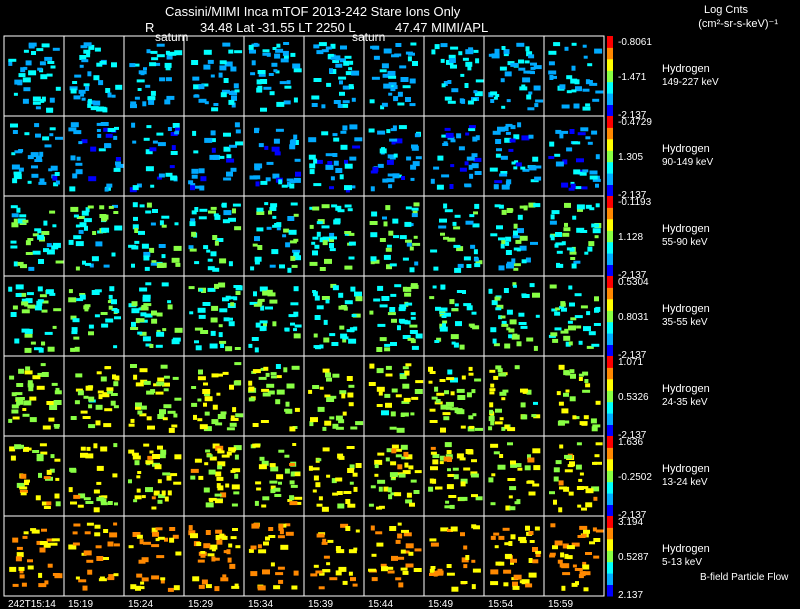  Describe the element at coordinates (514, 316) in the screenshot. I see `panel-frame` at that location.